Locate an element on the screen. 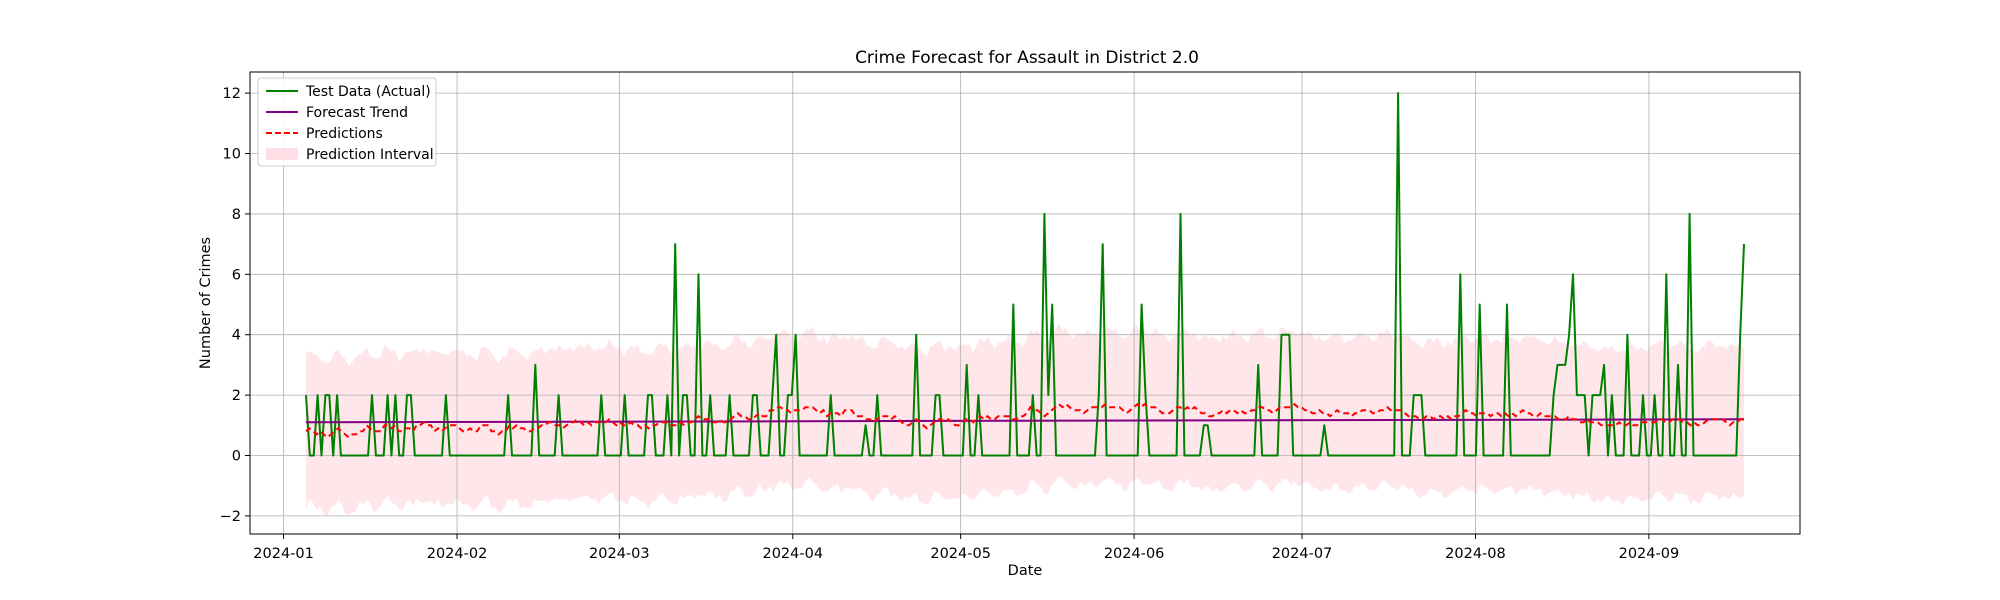  x-tick-label: 2024-03 is located at coordinates (619, 554).